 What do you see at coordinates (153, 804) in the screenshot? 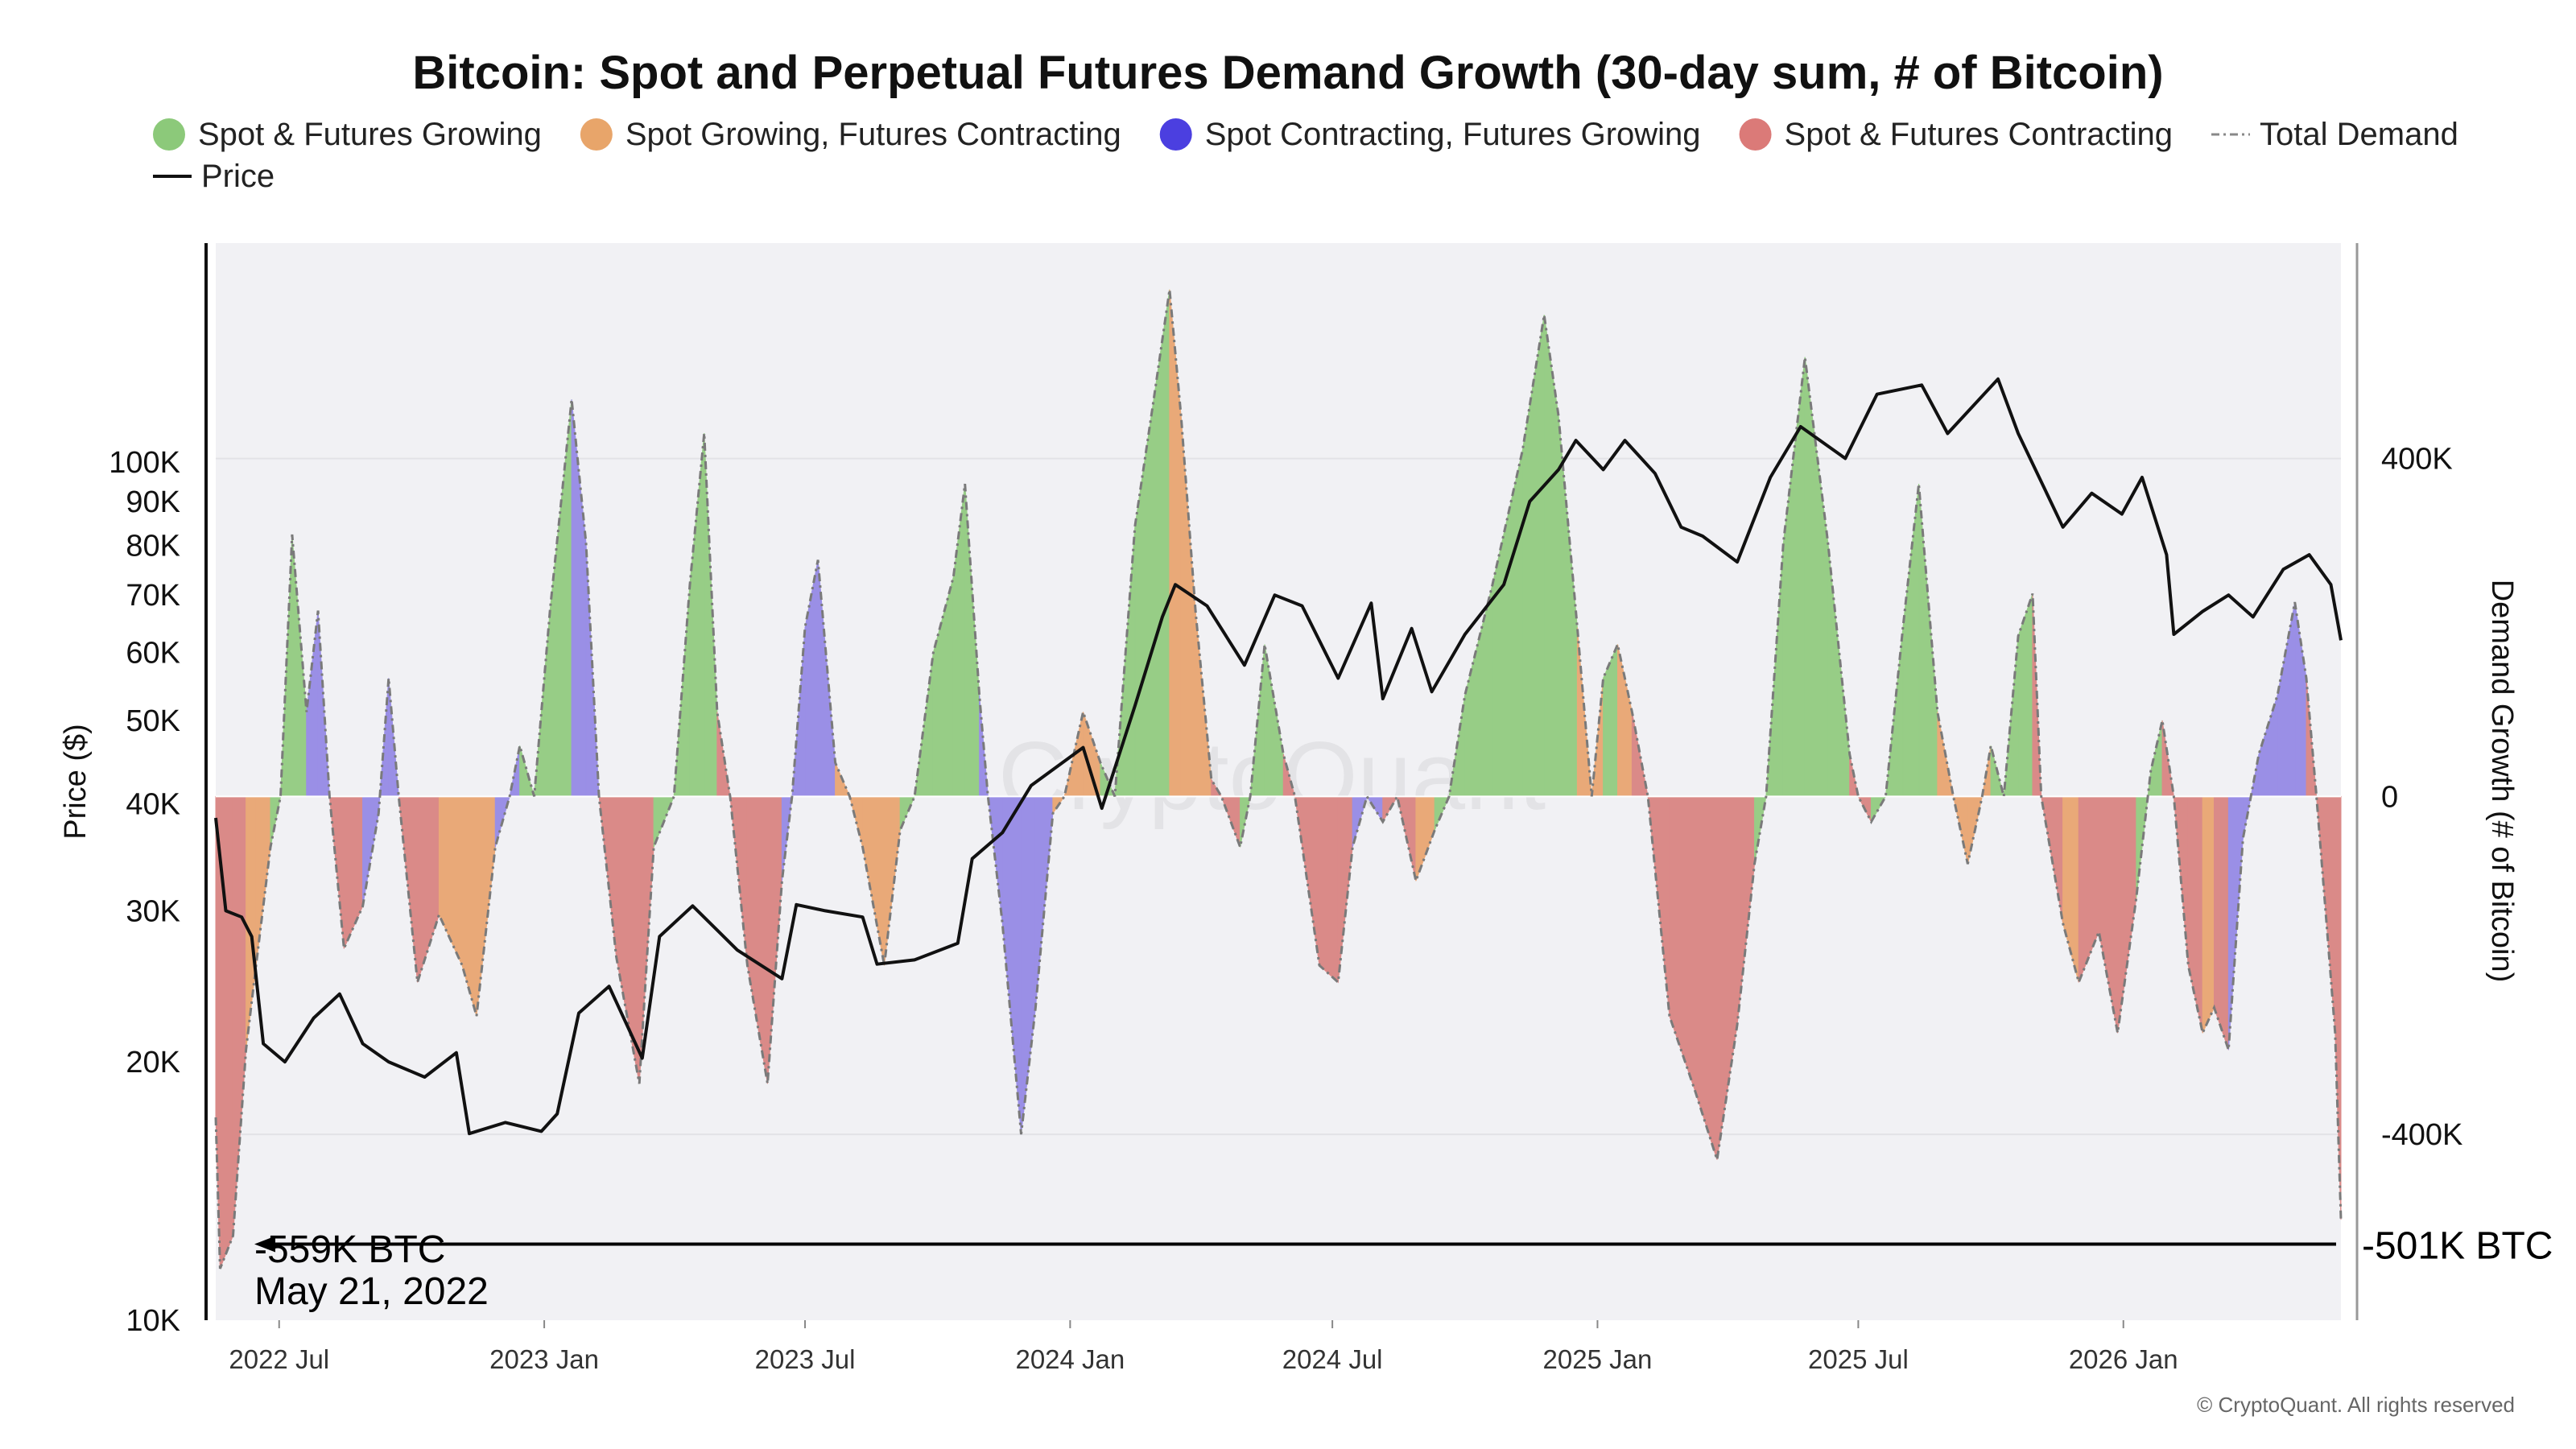
I see `left-tick-label-3: 40K` at bounding box center [153, 804].